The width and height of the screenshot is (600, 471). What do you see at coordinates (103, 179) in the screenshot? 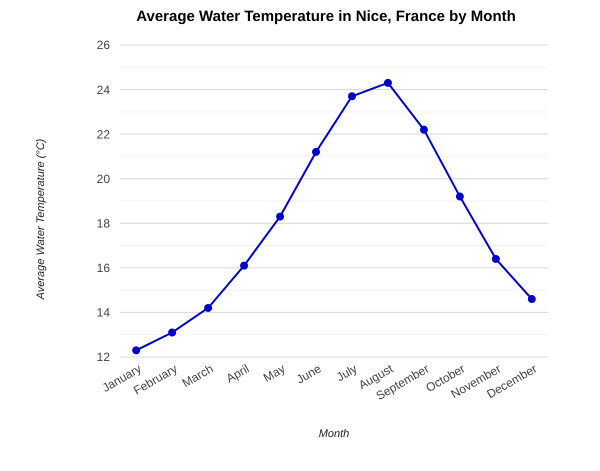
I see `y-tick-label: 20` at bounding box center [103, 179].